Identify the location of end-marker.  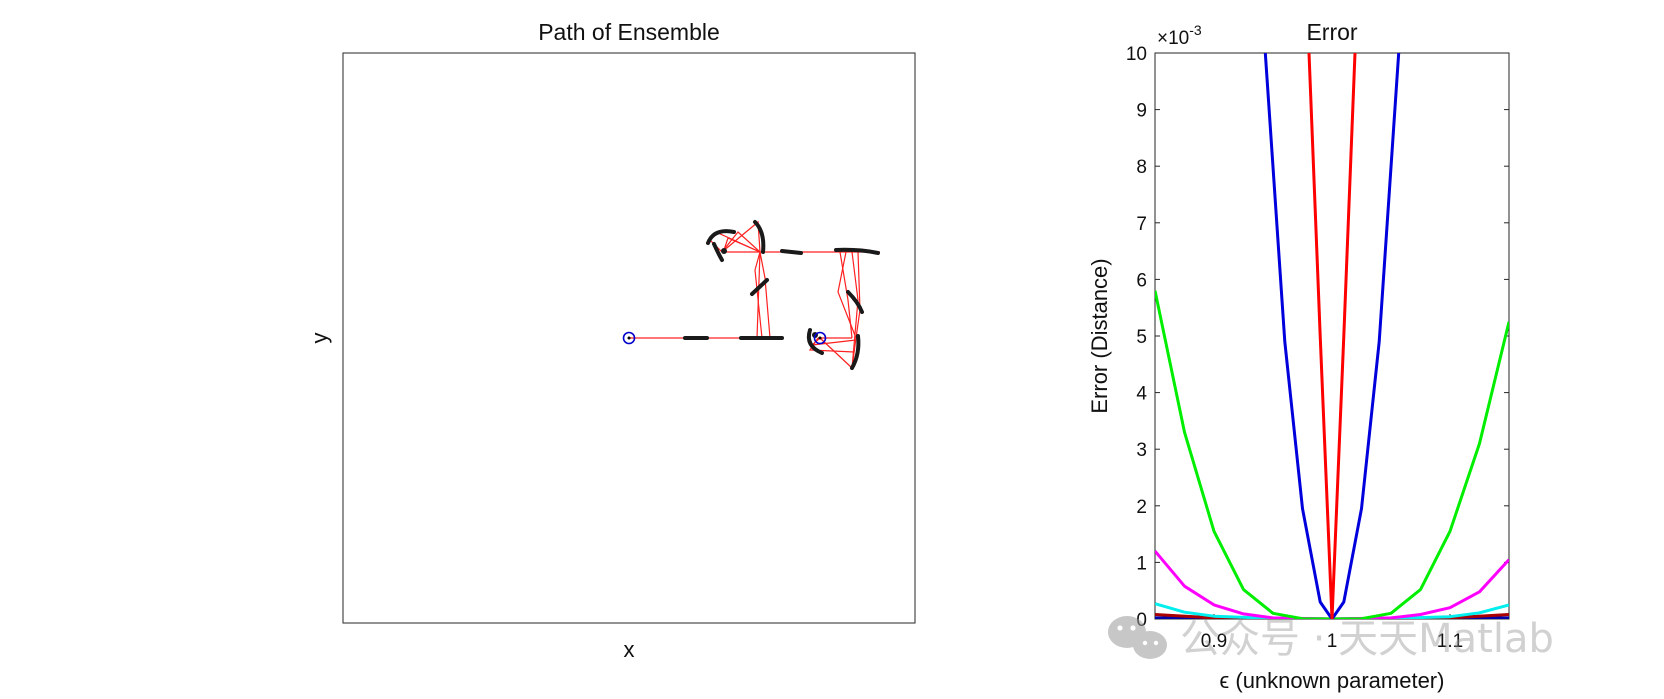
(820, 338).